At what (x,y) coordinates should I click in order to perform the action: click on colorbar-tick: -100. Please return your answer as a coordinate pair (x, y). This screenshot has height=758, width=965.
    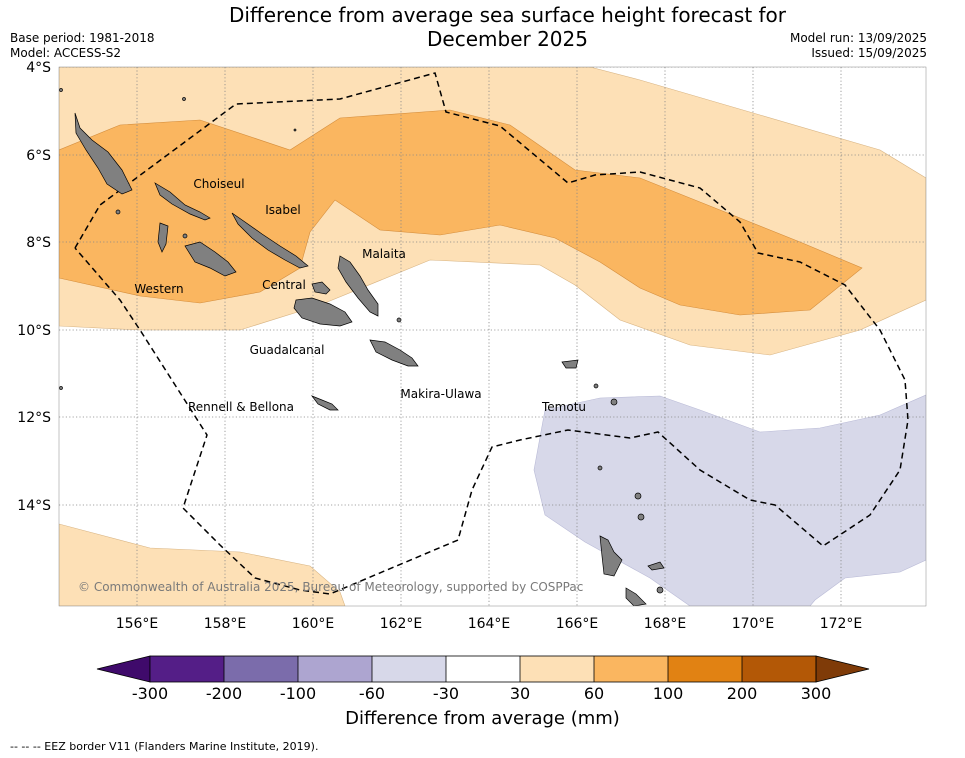
    Looking at the image, I should click on (298, 693).